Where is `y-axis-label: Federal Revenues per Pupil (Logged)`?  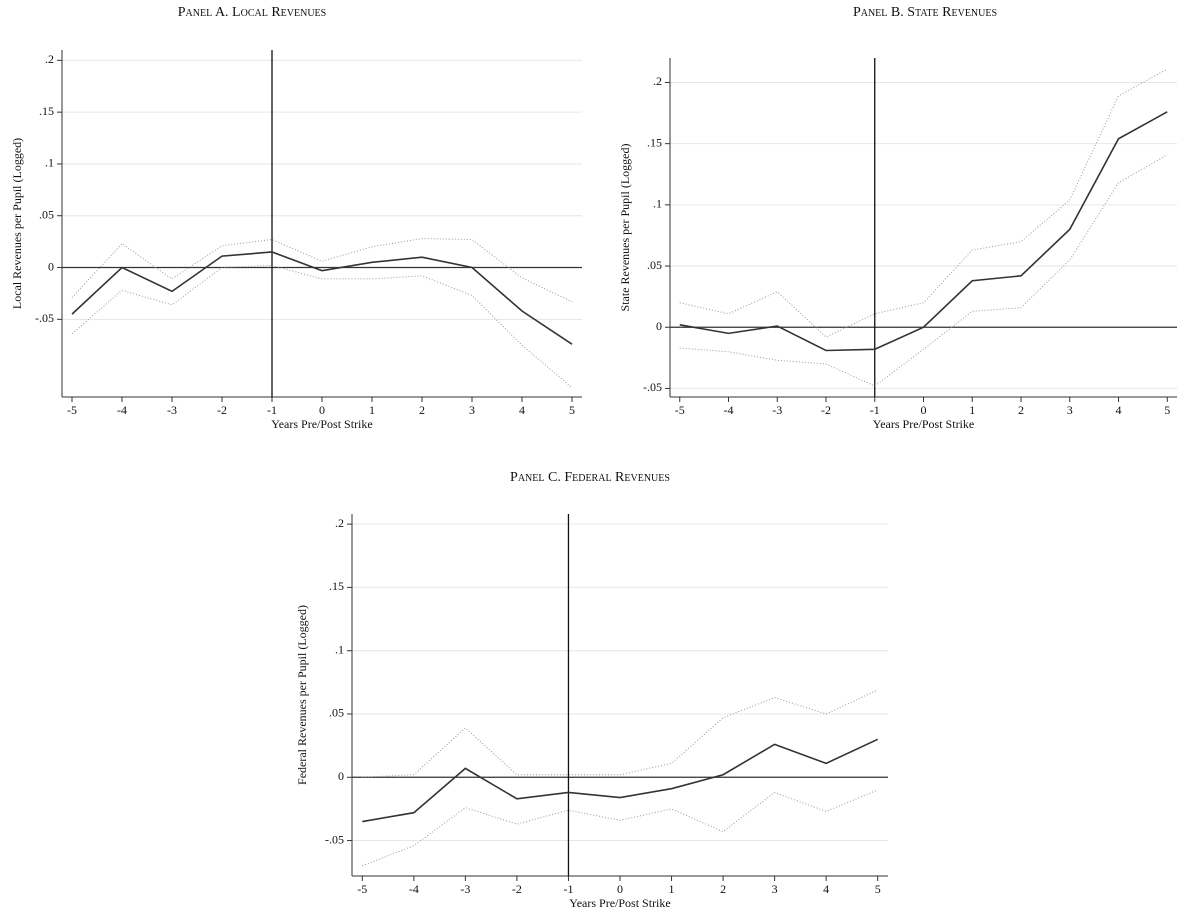
y-axis-label: Federal Revenues per Pupil (Logged) is located at coordinates (302, 695).